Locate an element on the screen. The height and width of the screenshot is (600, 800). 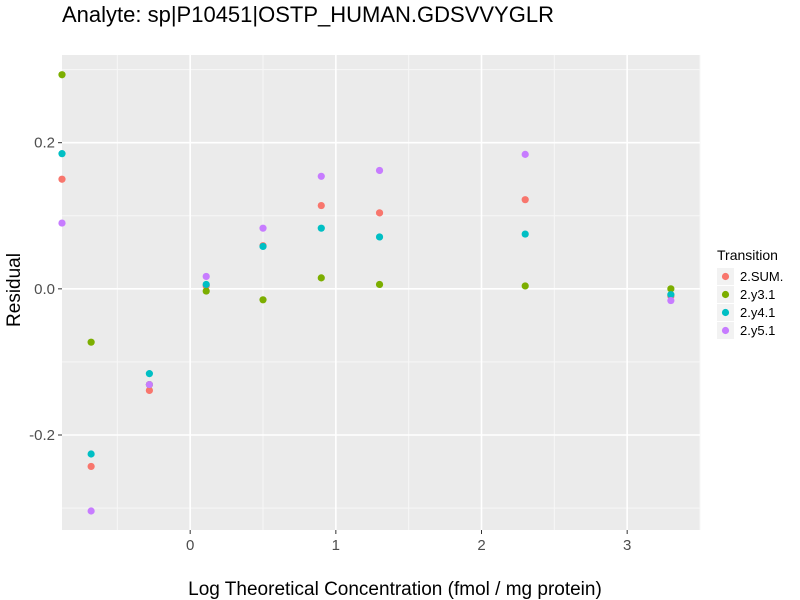
legend-label-2: 2.y4.1 is located at coordinates (757, 312).